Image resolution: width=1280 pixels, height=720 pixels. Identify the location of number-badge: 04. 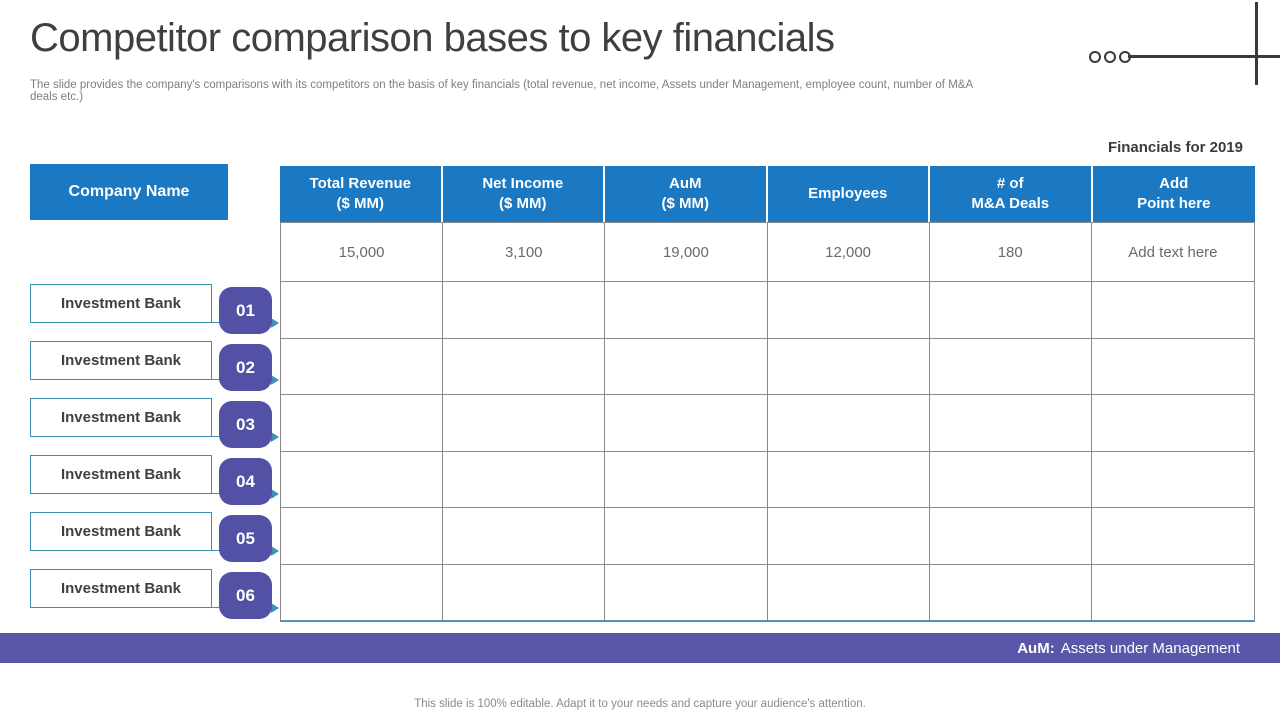
(245, 481).